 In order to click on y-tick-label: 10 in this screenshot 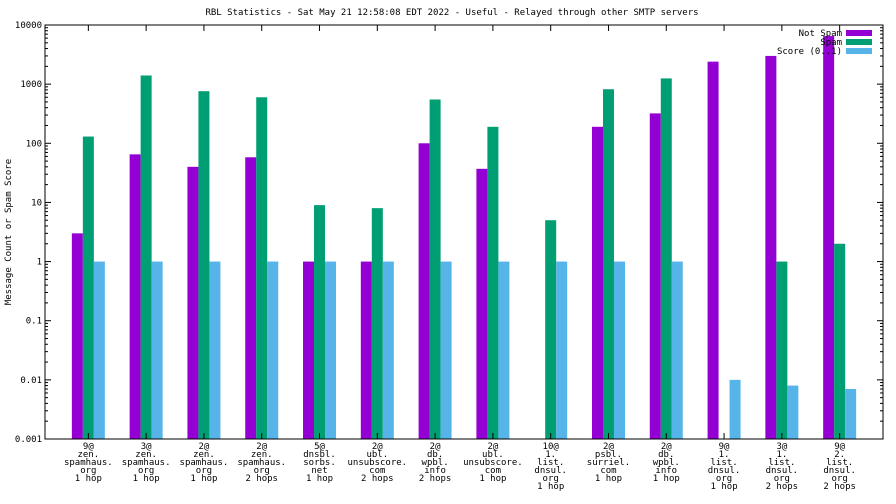, I will do `click(36, 203)`.